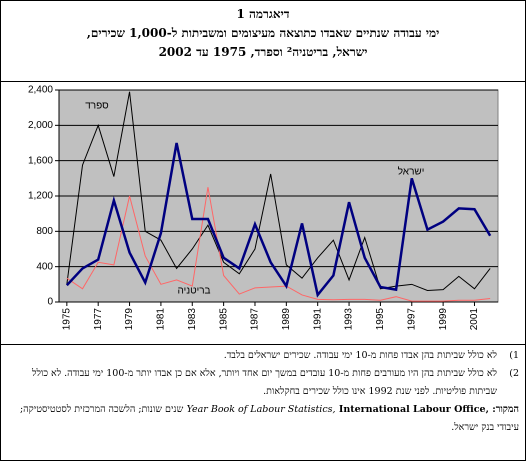 The image size is (526, 461). What do you see at coordinates (263, 52) in the screenshot?
I see `chart-subtitle: ישראל, בריטניה² וספרד, 1975 עד 2002` at bounding box center [263, 52].